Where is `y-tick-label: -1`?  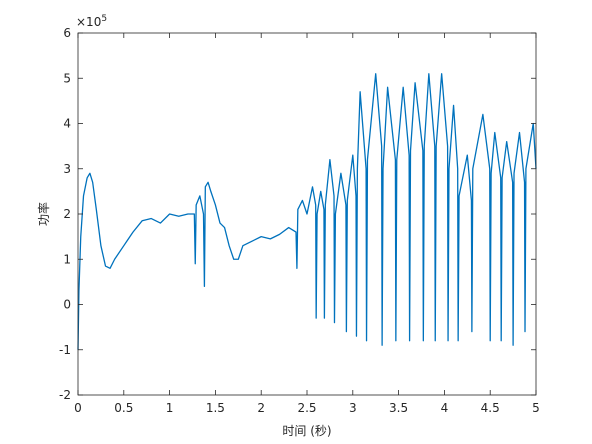 y-tick-label: -1 is located at coordinates (65, 350).